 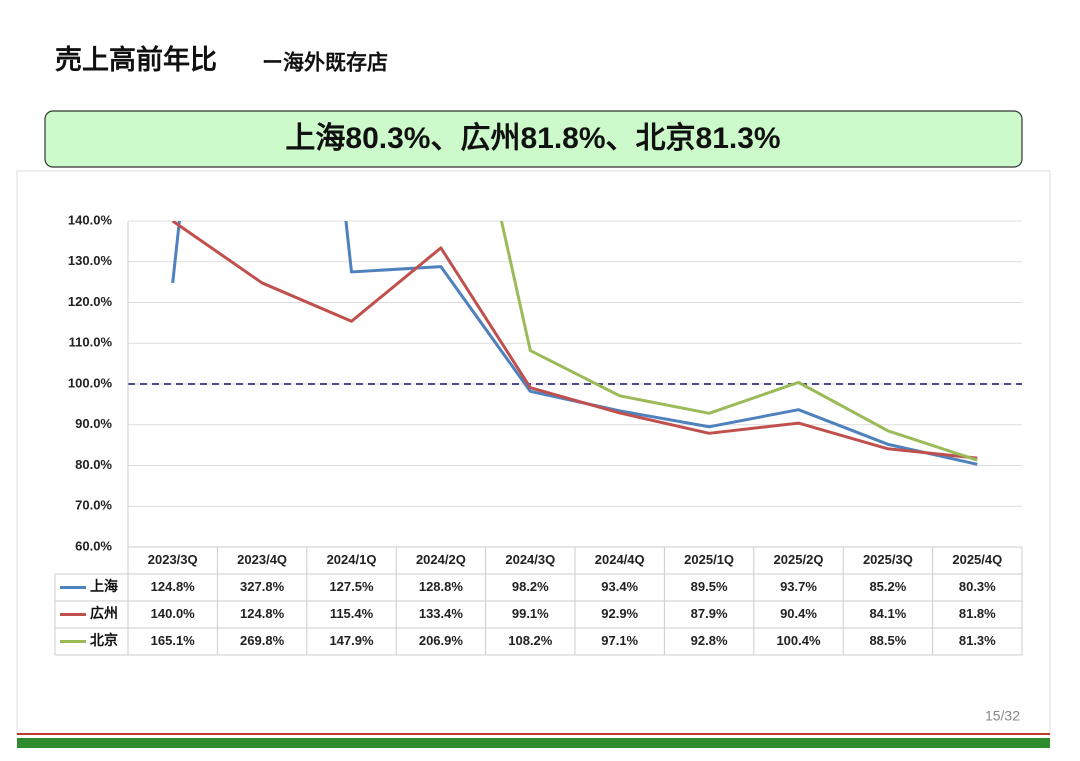 What do you see at coordinates (91, 342) in the screenshot?
I see `y-tick-label: 110.0%` at bounding box center [91, 342].